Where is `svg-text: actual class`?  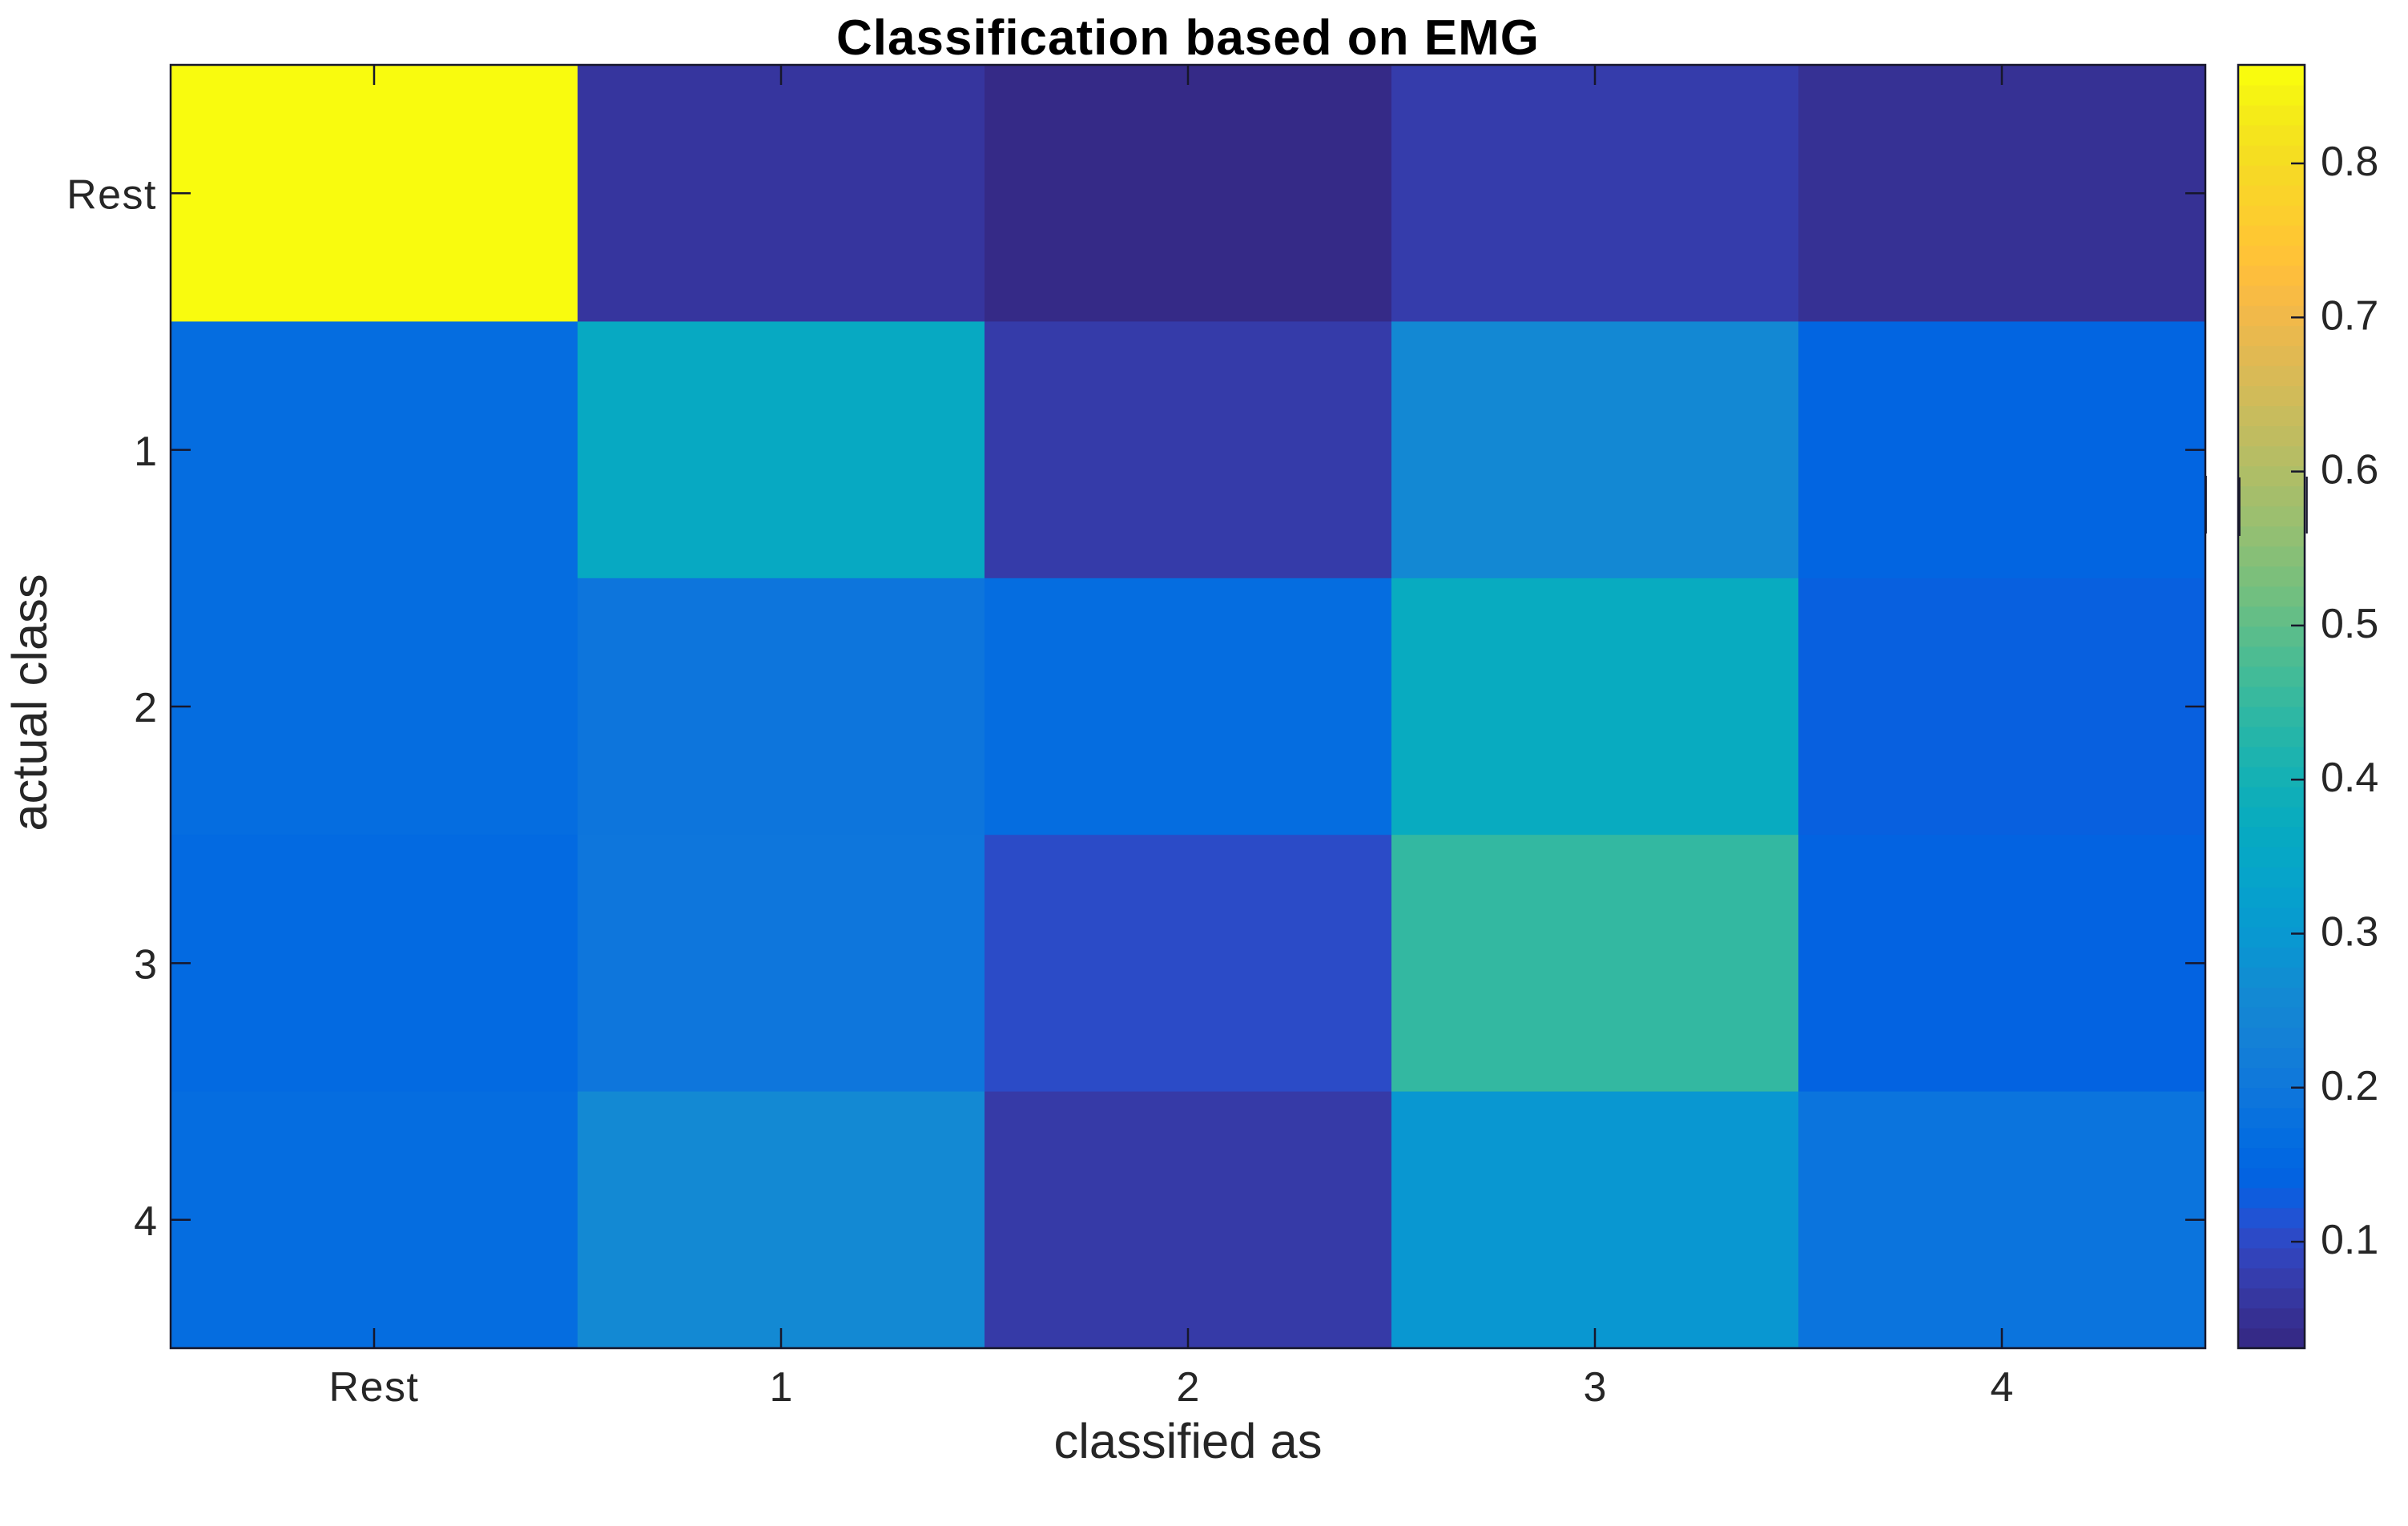 svg-text: actual class is located at coordinates (30, 702).